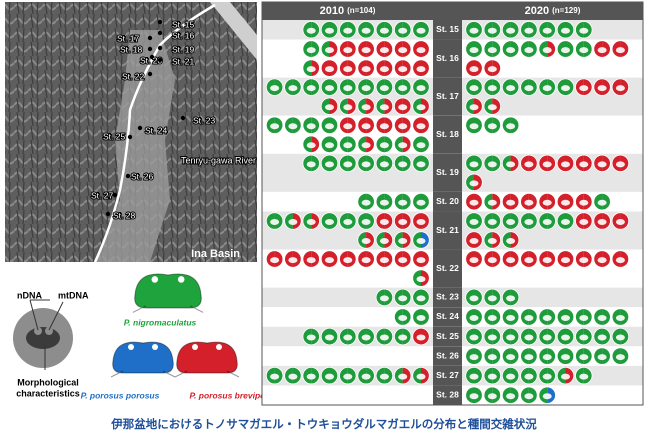  Describe the element at coordinates (73, 295) in the screenshot. I see `mtdna-label: mtDNA` at that location.